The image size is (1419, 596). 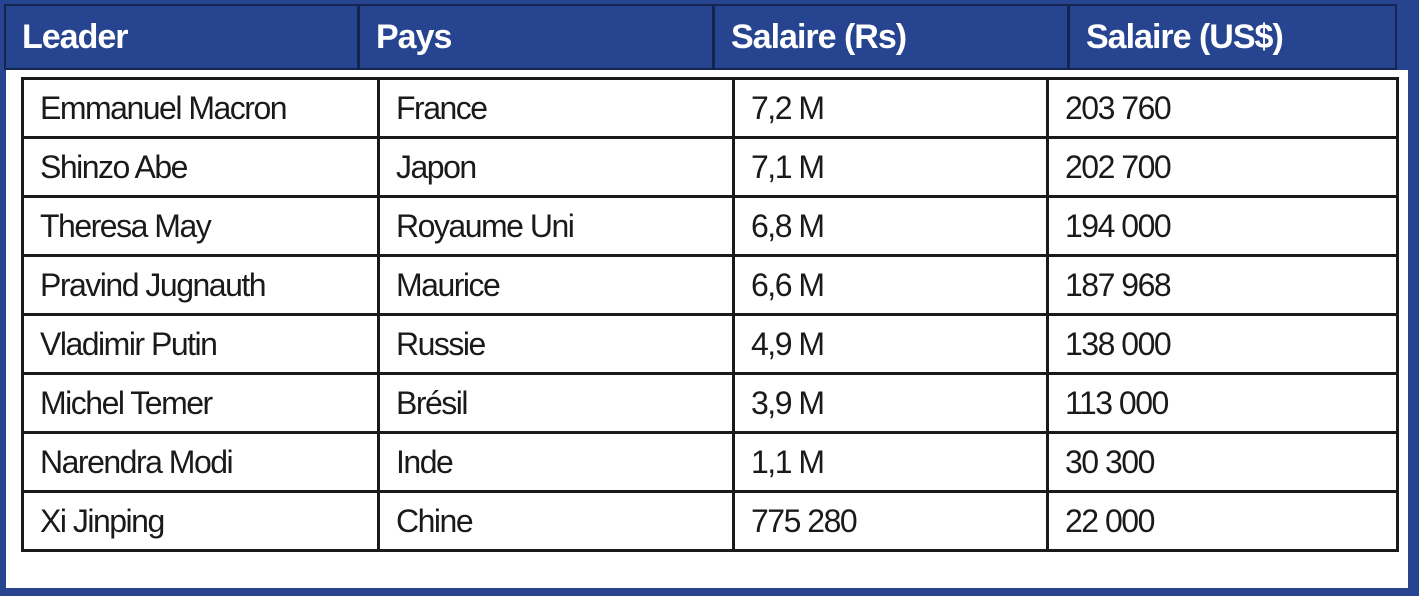 I want to click on header-leader: Leader, so click(x=183, y=37).